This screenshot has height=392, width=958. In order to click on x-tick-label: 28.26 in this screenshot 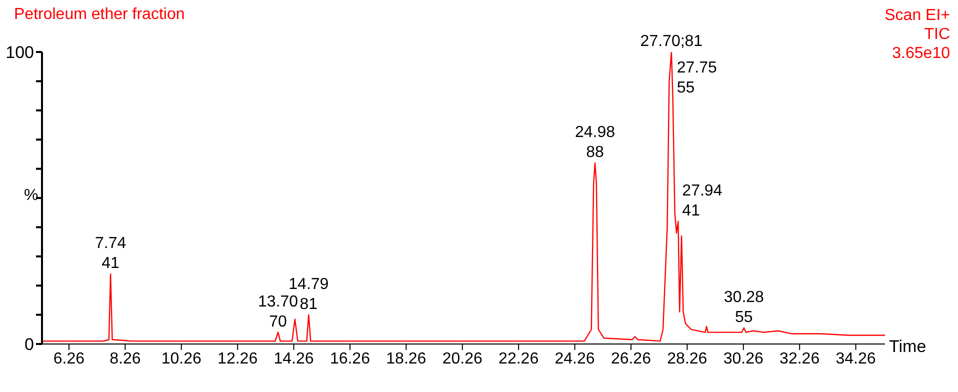, I will do `click(687, 359)`.